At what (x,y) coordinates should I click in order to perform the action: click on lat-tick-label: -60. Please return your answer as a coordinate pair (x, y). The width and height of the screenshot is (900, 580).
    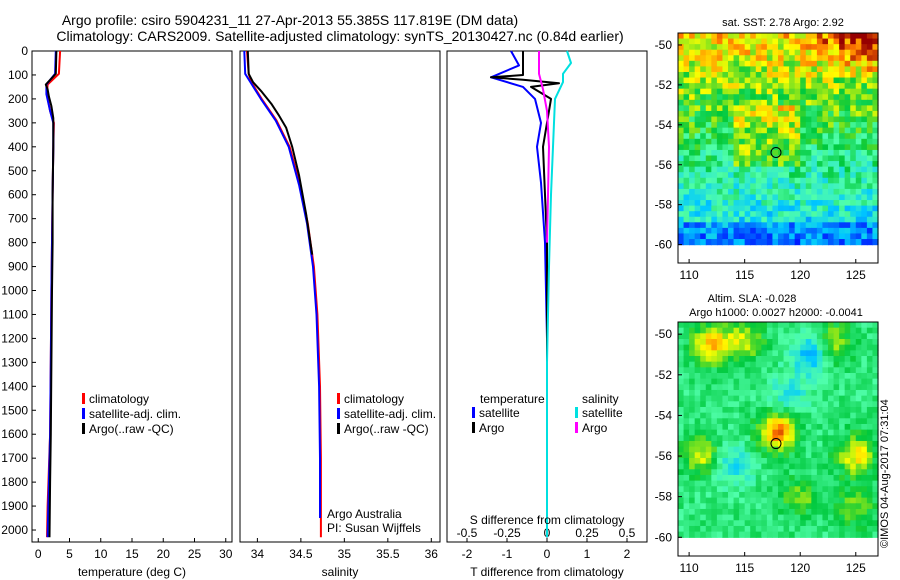
    Looking at the image, I should click on (664, 245).